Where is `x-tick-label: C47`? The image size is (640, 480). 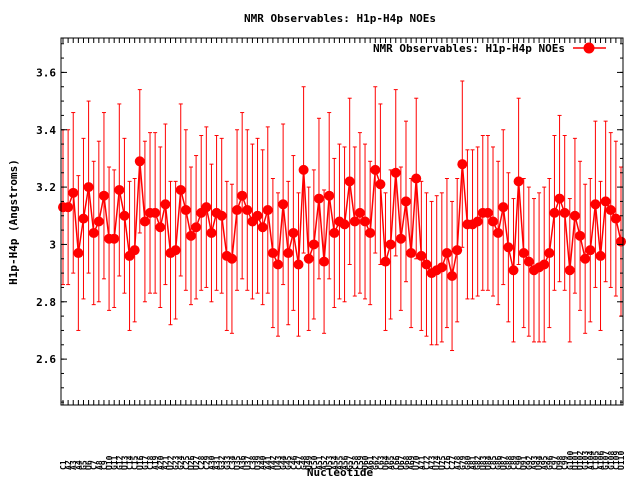
x-tick-label: C47 is located at coordinates (298, 462).